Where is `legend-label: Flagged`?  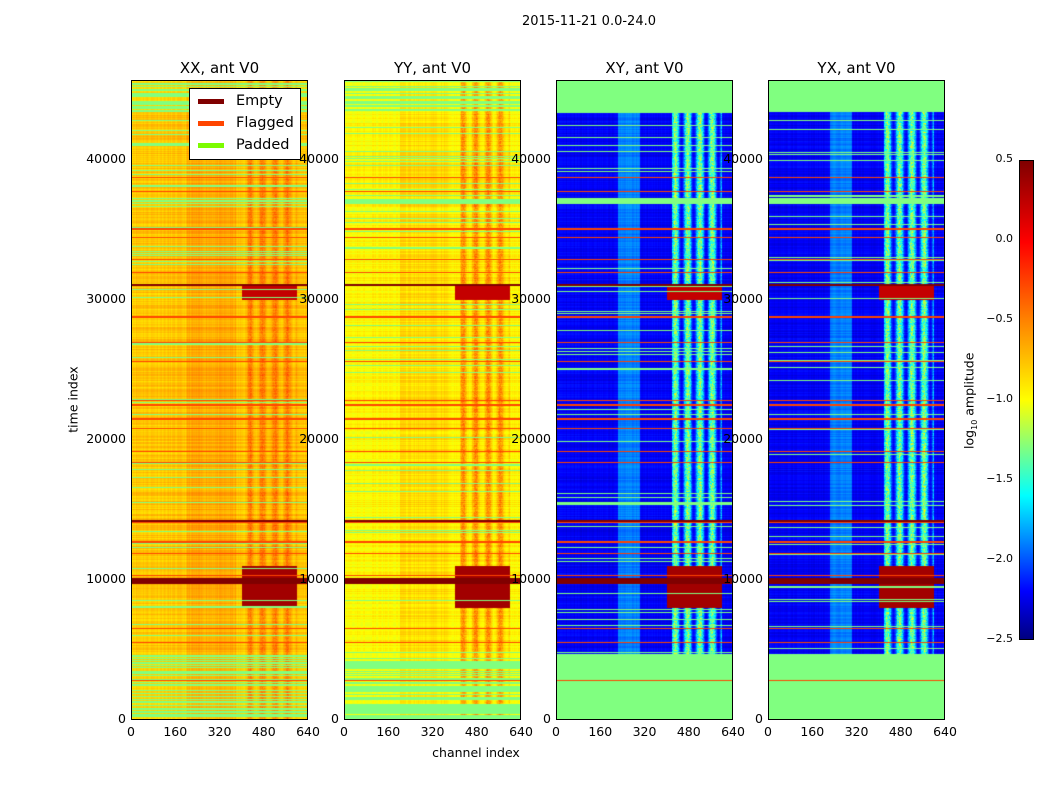 legend-label: Flagged is located at coordinates (265, 123).